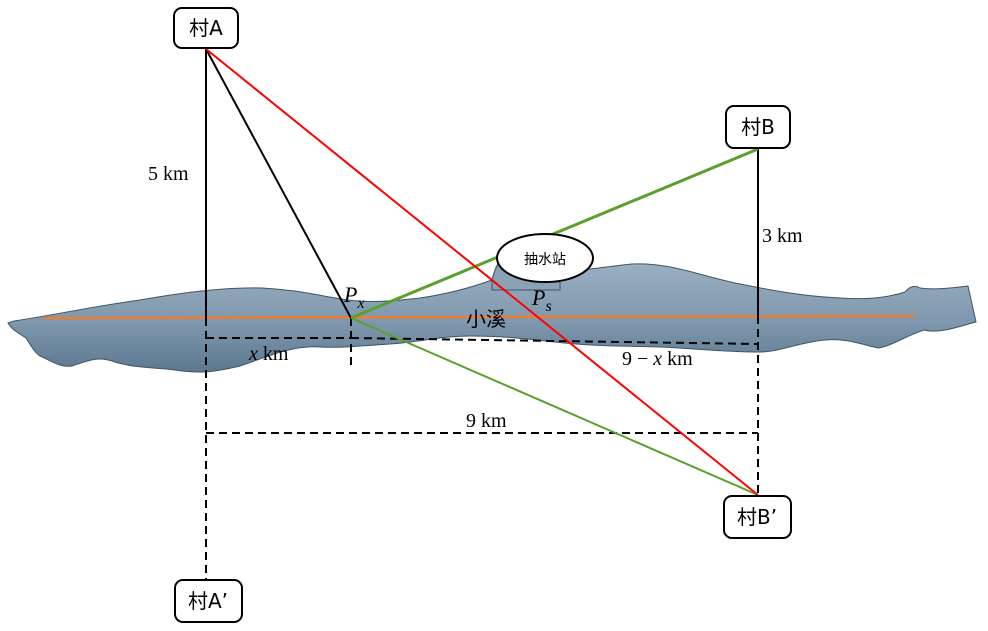  Describe the element at coordinates (554, 341) in the screenshot. I see `remaining-distance-dashed` at that location.